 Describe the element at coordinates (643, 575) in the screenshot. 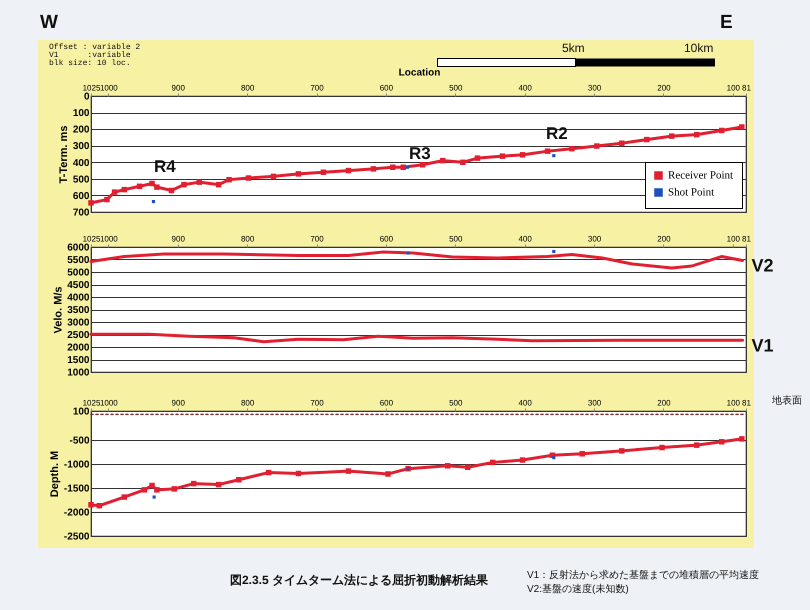

I see `text: V1：反射法から求めた基盤までの堆積層の平均速度` at that location.